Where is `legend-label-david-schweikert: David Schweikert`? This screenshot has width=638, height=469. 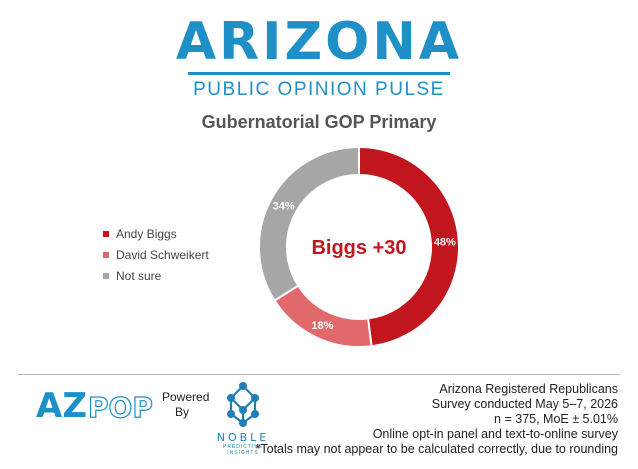
legend-label-david-schweikert: David Schweikert is located at coordinates (162, 254).